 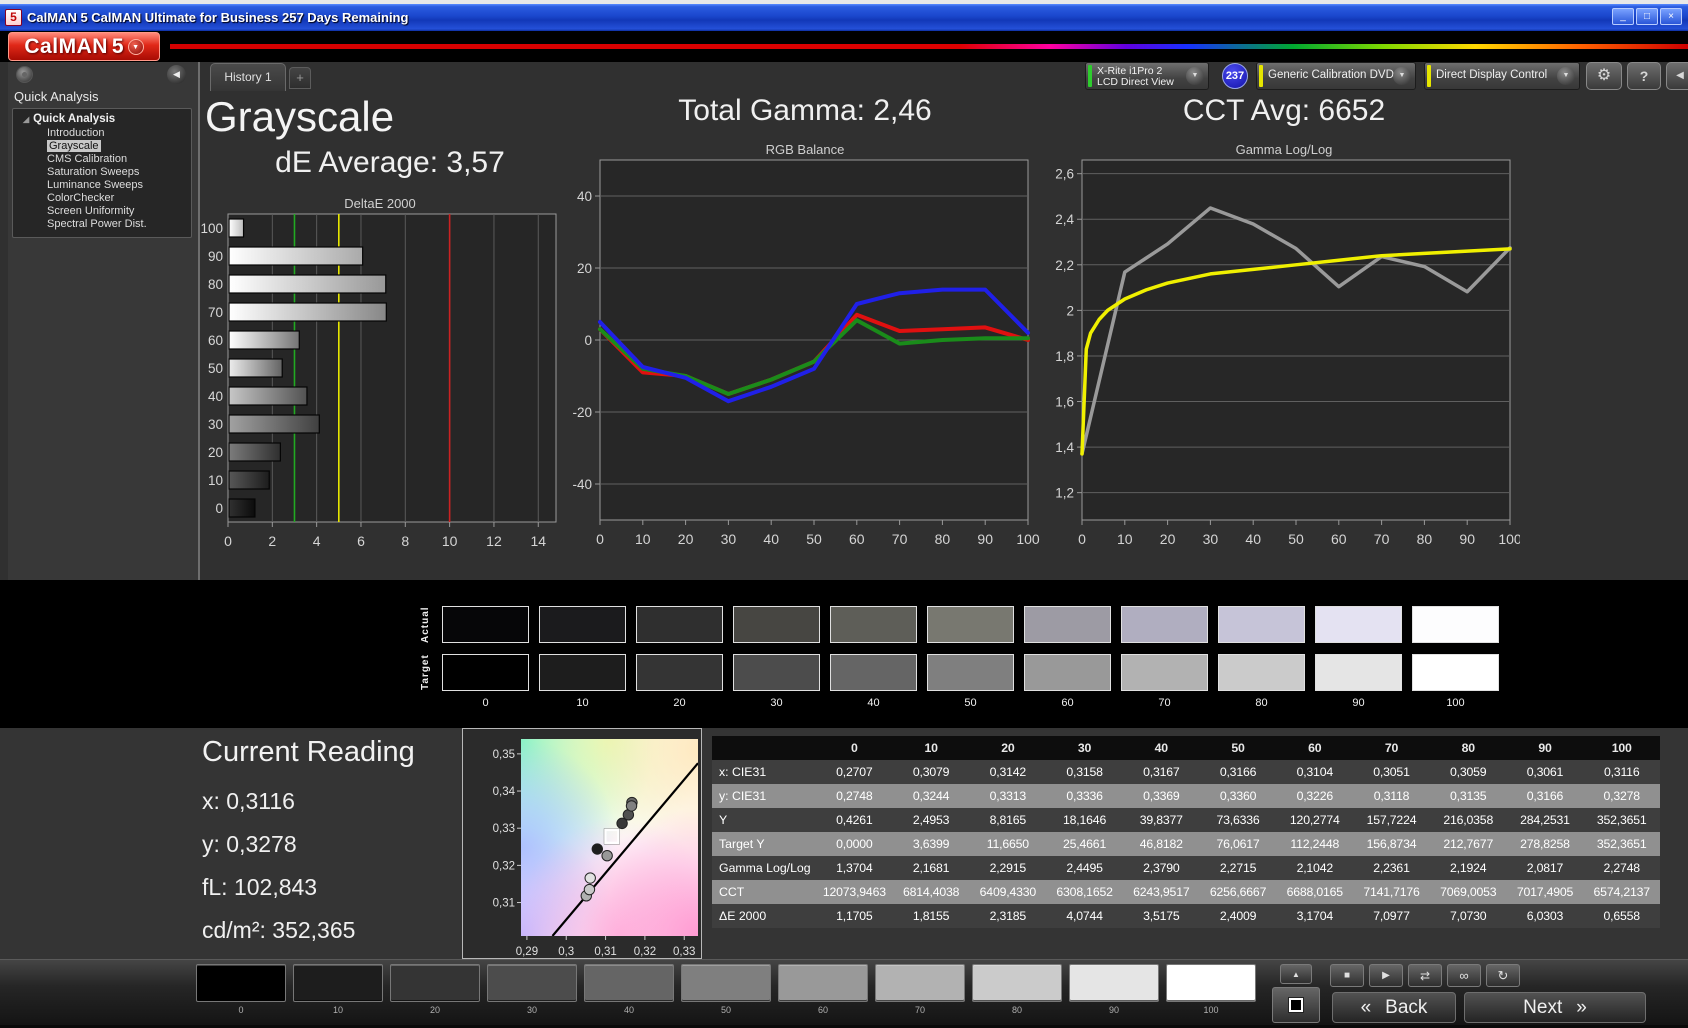 I want to click on x-tick-label: 90, so click(x=1467, y=539).